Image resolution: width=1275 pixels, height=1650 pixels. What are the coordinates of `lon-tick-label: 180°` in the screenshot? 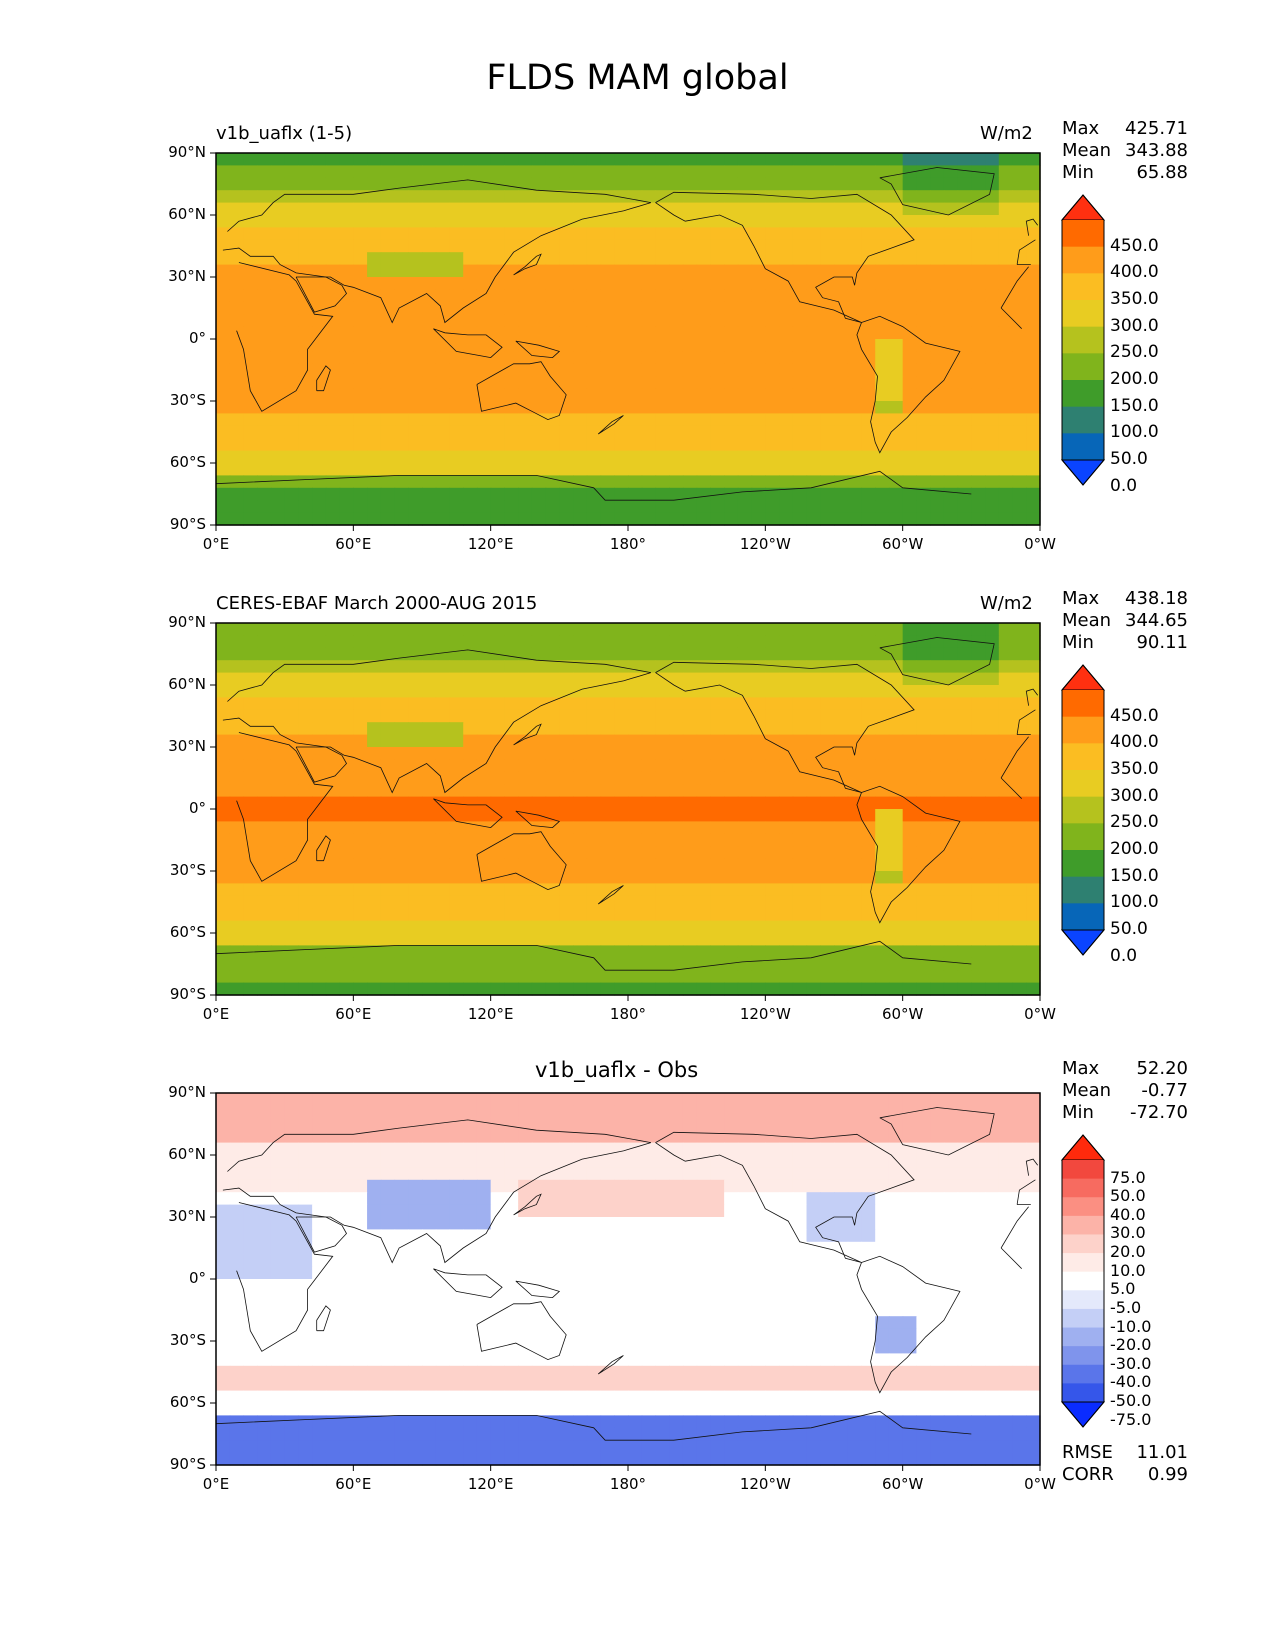 It's located at (628, 544).